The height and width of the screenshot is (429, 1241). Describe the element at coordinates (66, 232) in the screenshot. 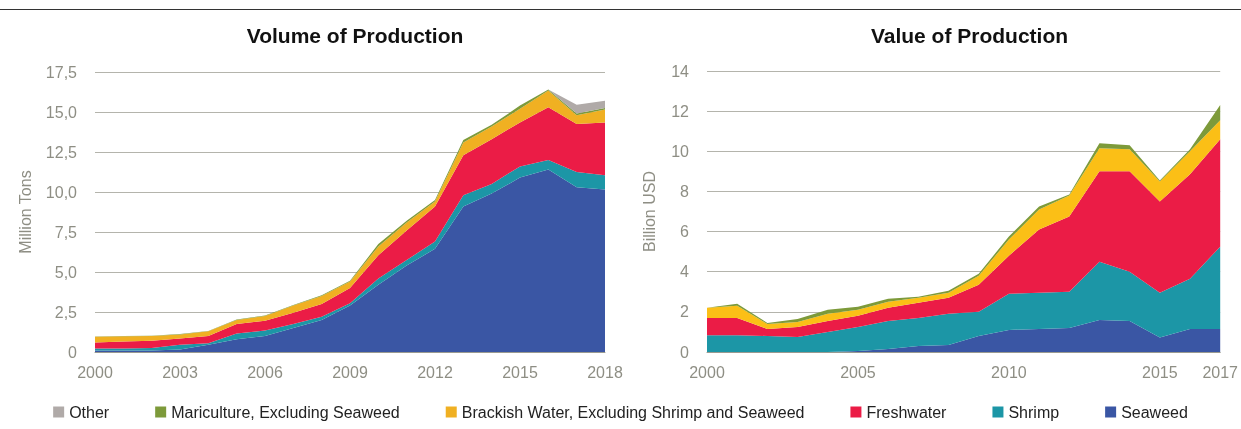

I see `y-tick-label: 7,5` at that location.